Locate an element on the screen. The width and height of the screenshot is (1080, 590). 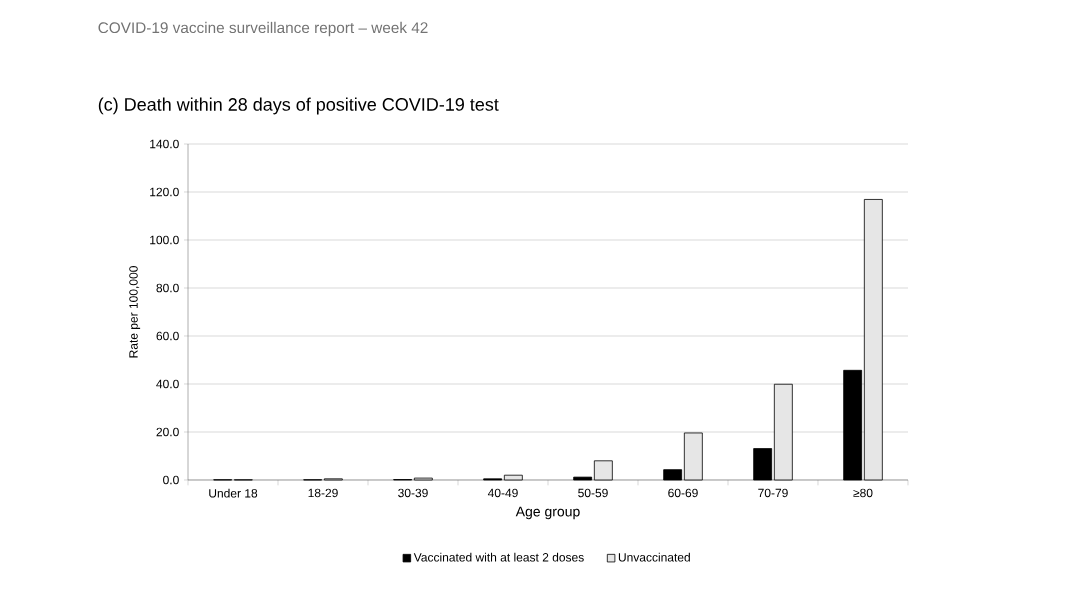
y-tick-label: 0.0 is located at coordinates (171, 480).